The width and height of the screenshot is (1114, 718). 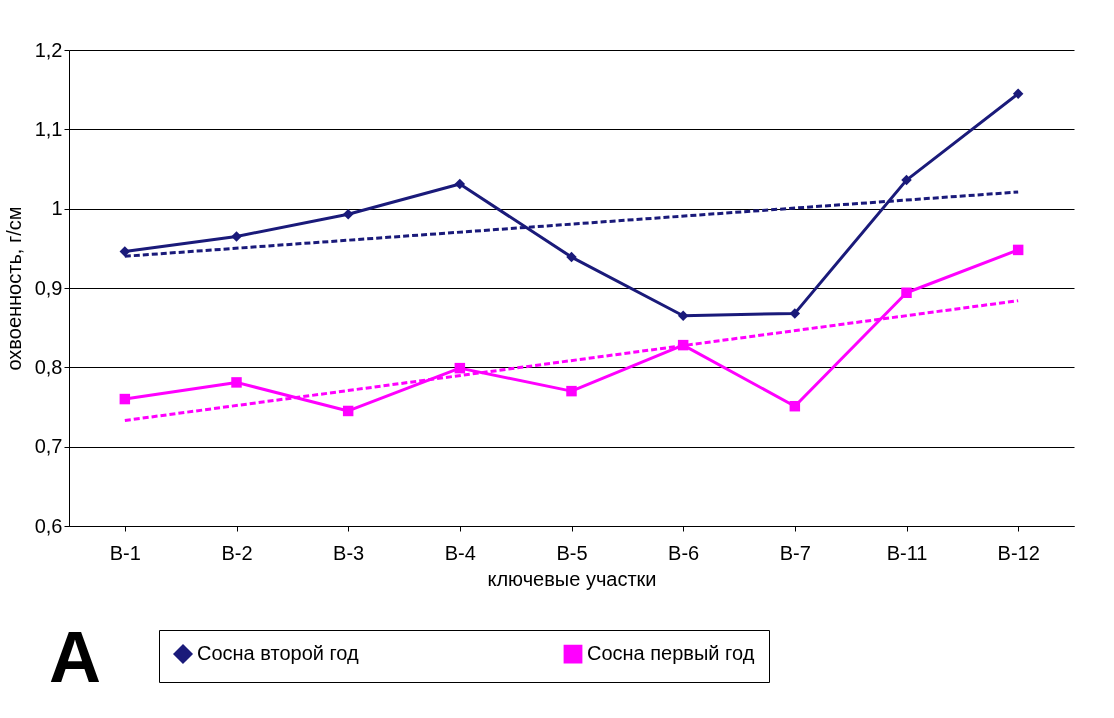 I want to click on x-axis-title: ключевые участки, so click(x=572, y=578).